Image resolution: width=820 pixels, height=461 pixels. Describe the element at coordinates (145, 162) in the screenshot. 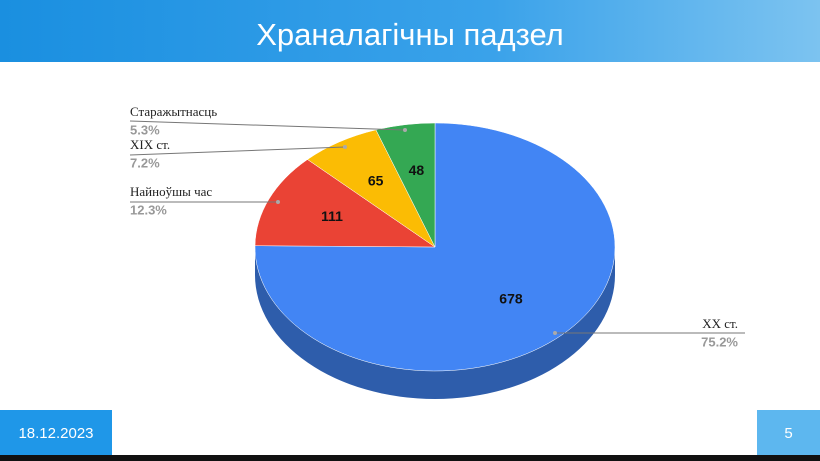

I see `percent-label: 7.2%` at that location.